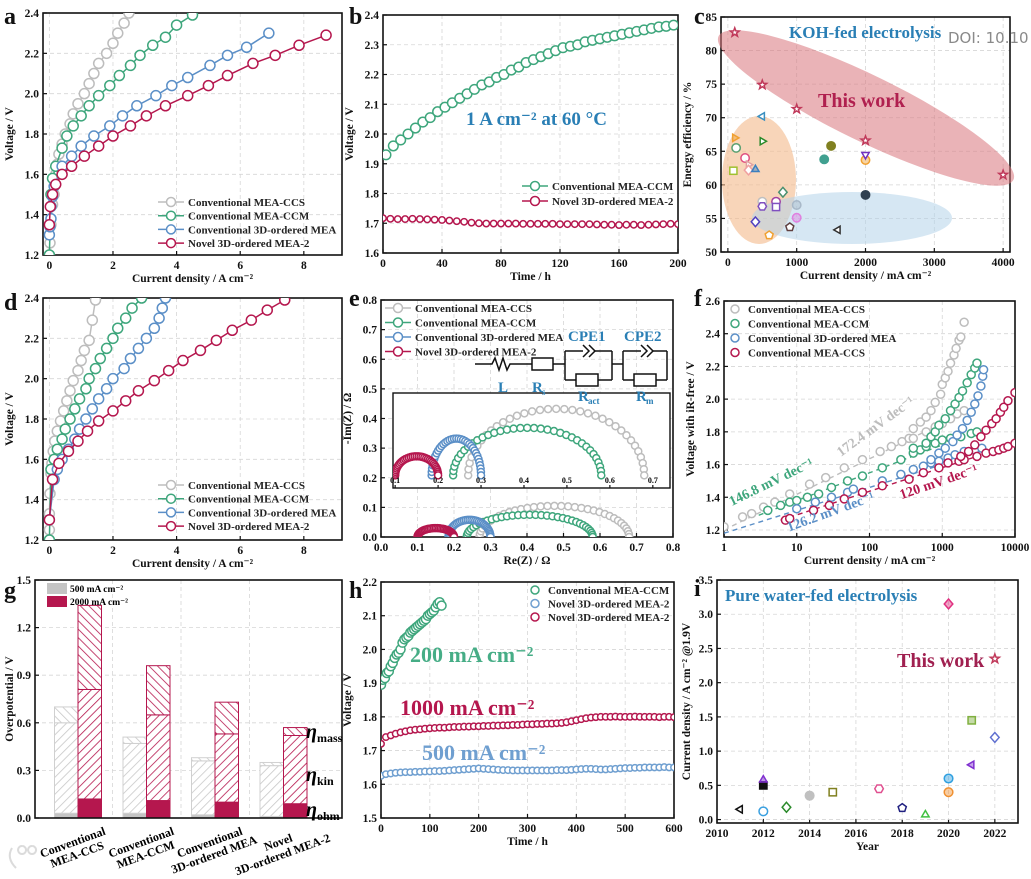 This screenshot has width=1031, height=879. Describe the element at coordinates (577, 829) in the screenshot. I see `x-tick-label: 400` at that location.